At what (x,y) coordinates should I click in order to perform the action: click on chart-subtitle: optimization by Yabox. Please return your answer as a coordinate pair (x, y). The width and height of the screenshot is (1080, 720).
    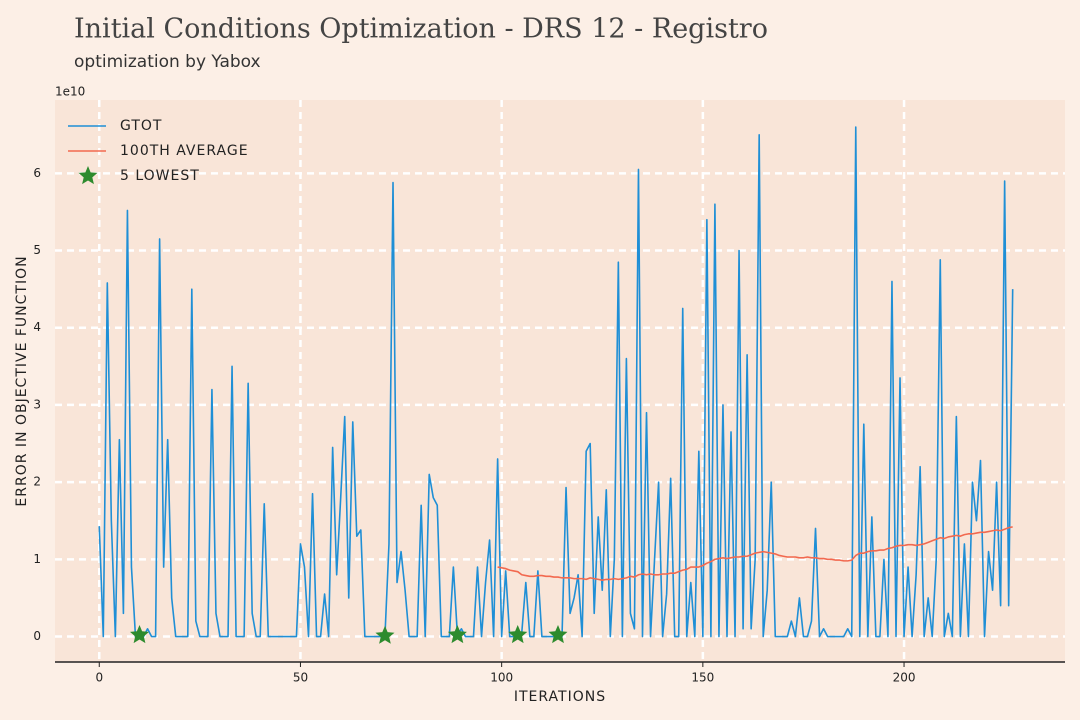
    Looking at the image, I should click on (167, 62).